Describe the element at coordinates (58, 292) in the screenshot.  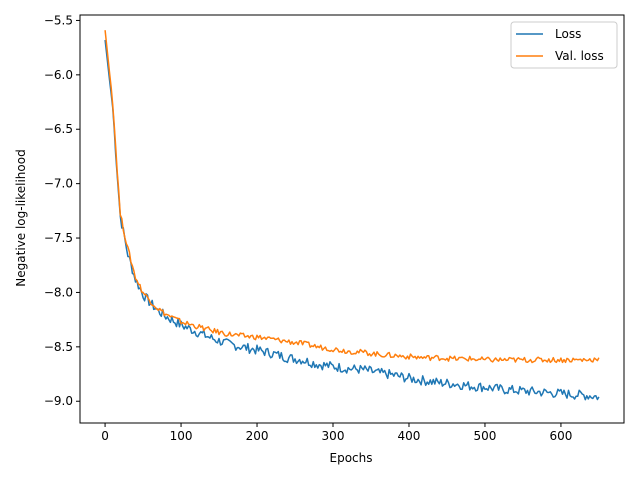
I see `y-tick-label: −8.0` at that location.